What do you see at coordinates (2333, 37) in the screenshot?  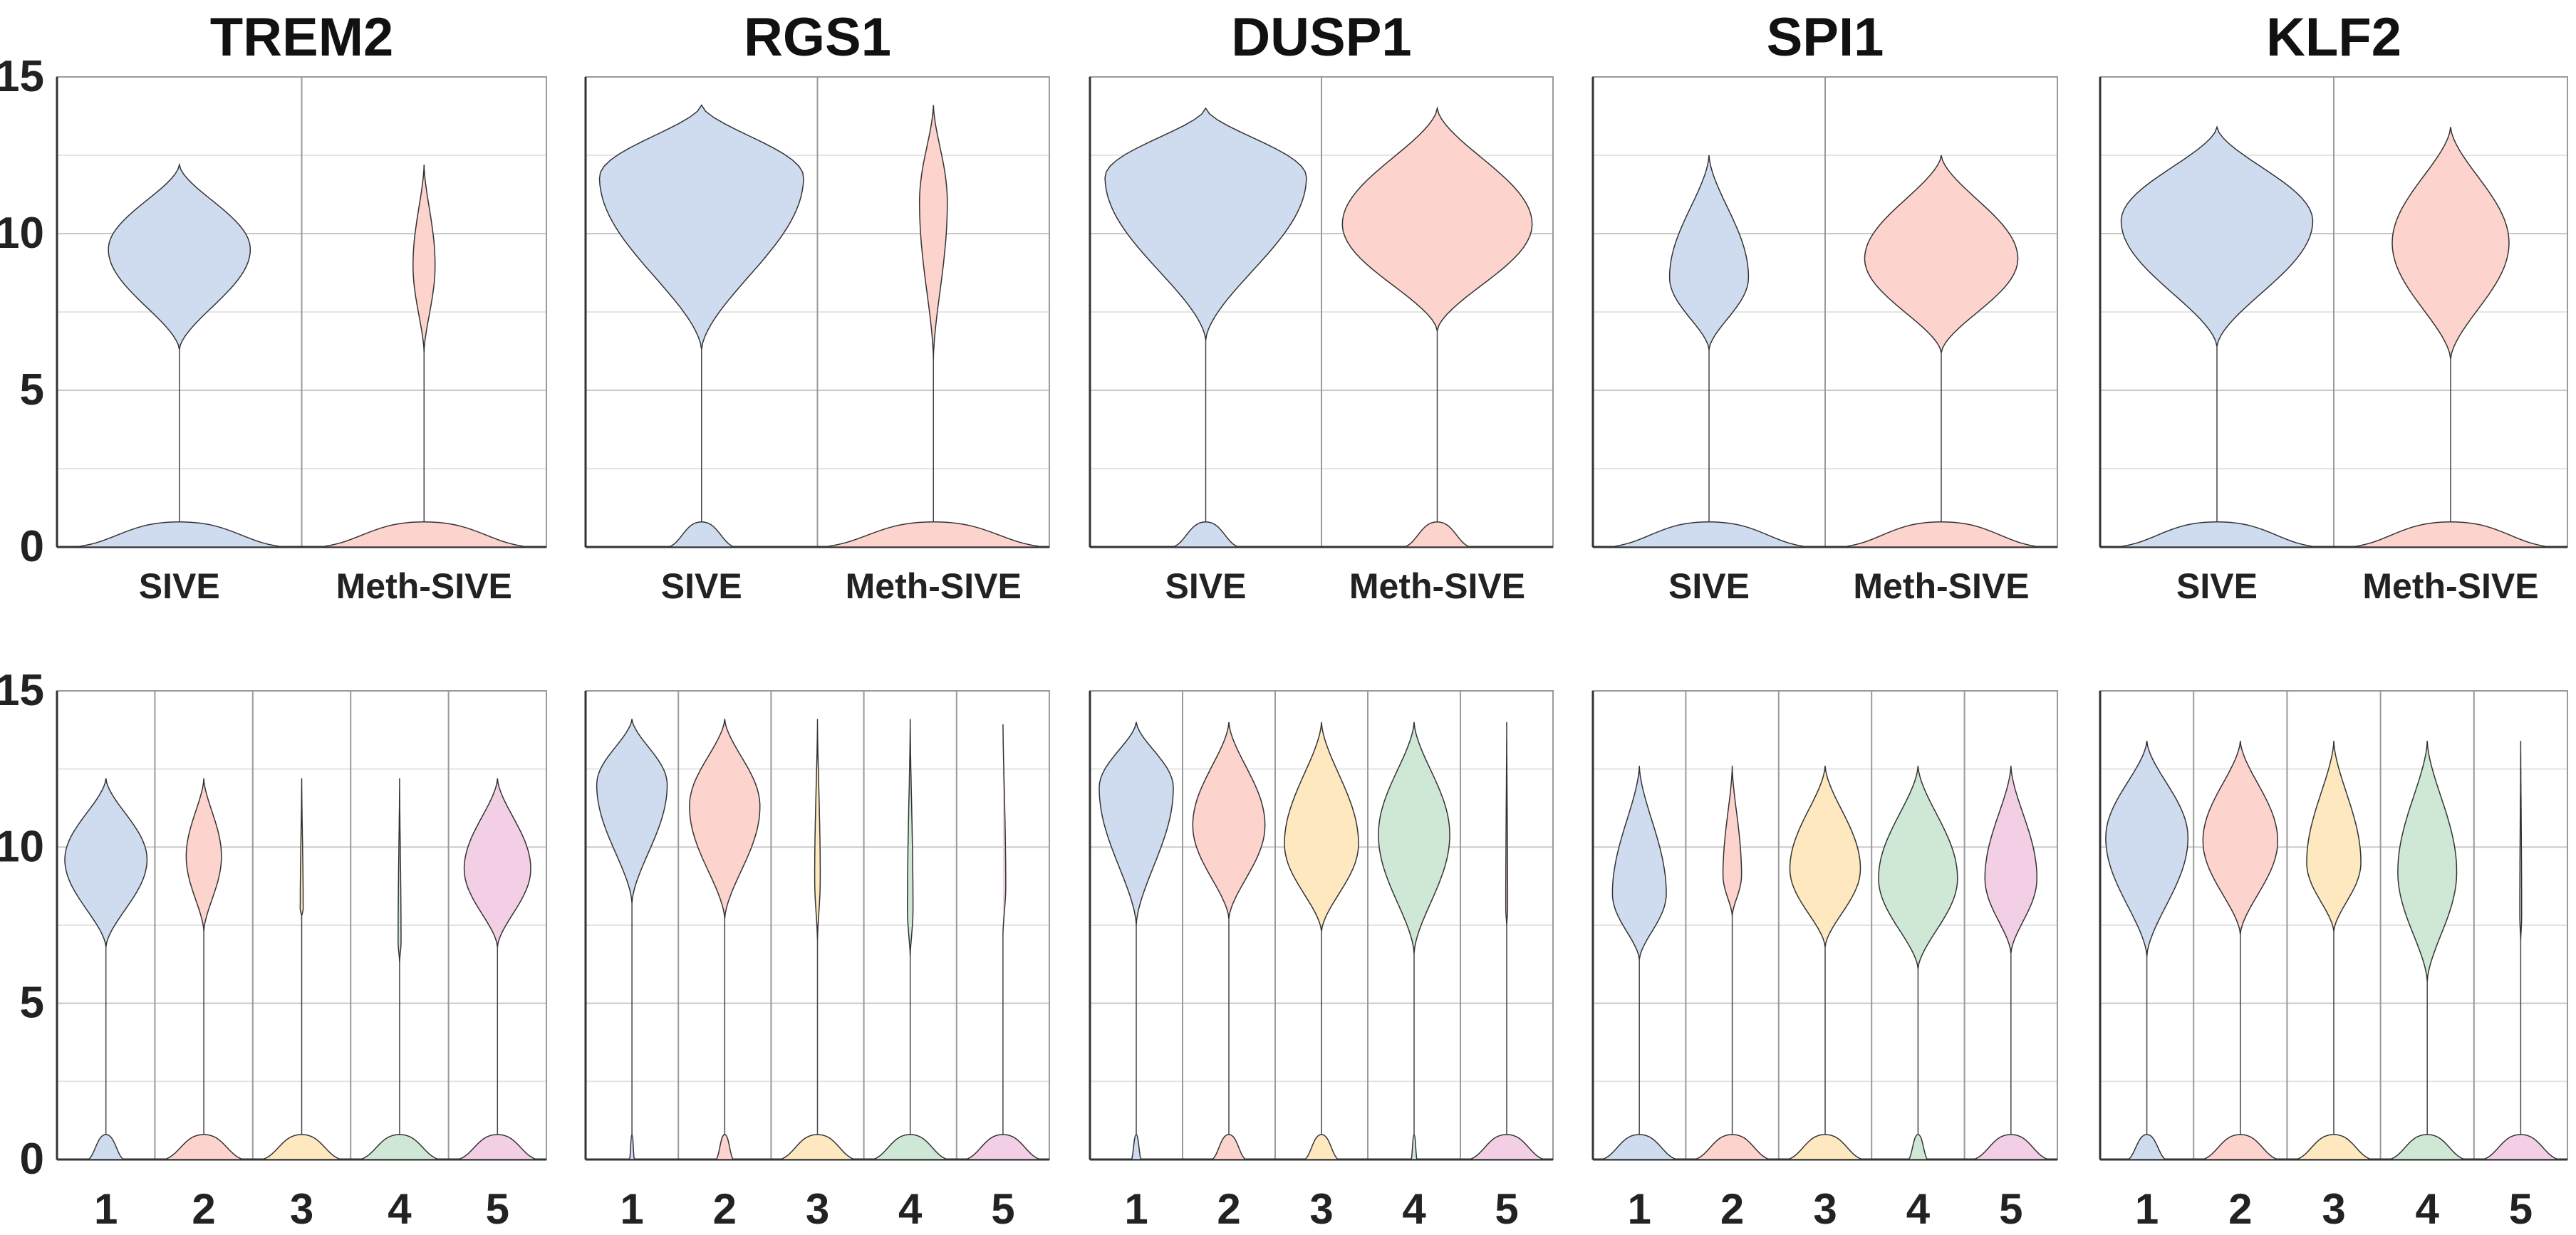 I see `gene-title: KLF2` at bounding box center [2333, 37].